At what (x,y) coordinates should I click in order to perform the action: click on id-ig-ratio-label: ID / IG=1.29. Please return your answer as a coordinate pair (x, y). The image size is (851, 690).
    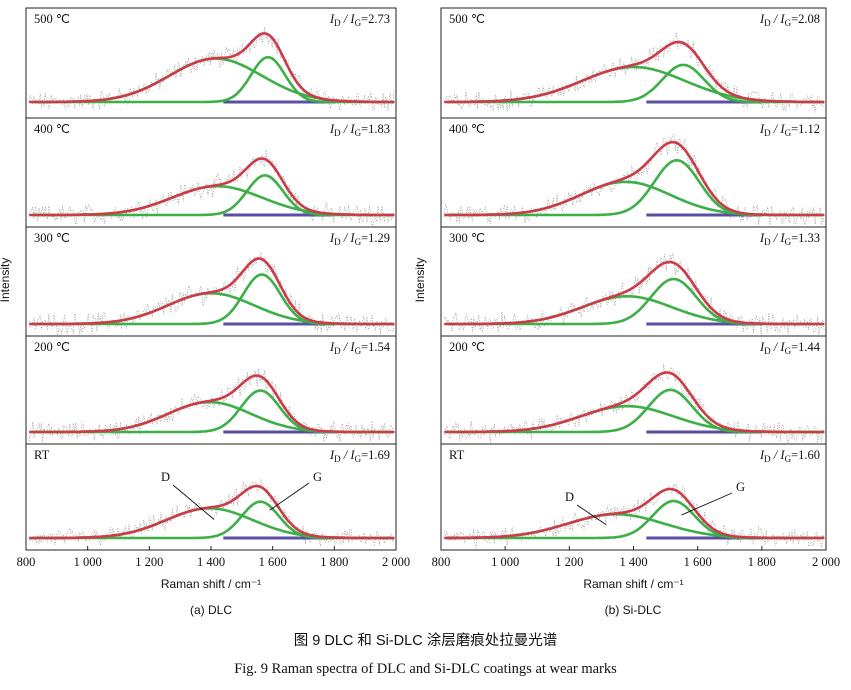
    Looking at the image, I should click on (359, 239).